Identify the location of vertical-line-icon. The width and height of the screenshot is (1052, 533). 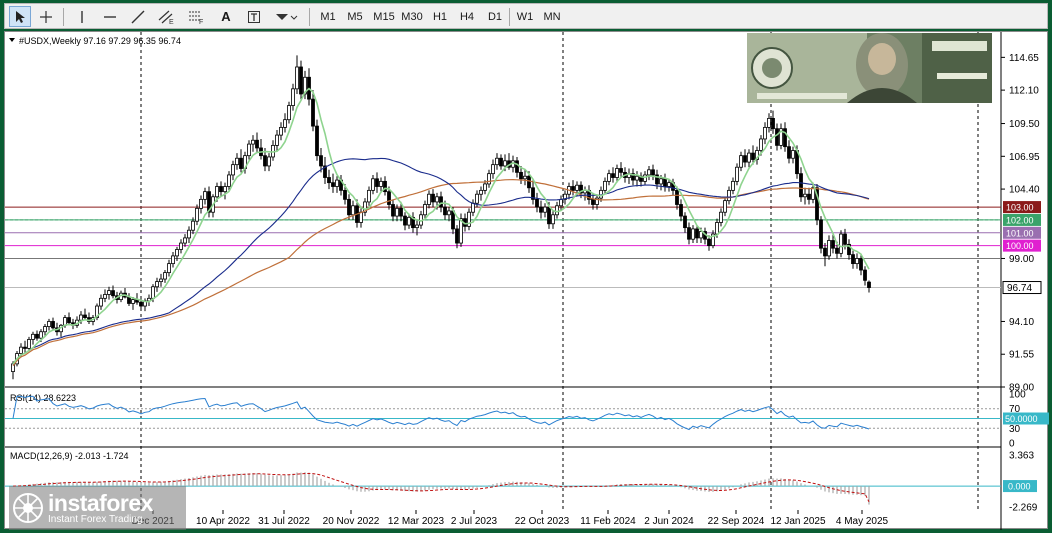
(82, 16).